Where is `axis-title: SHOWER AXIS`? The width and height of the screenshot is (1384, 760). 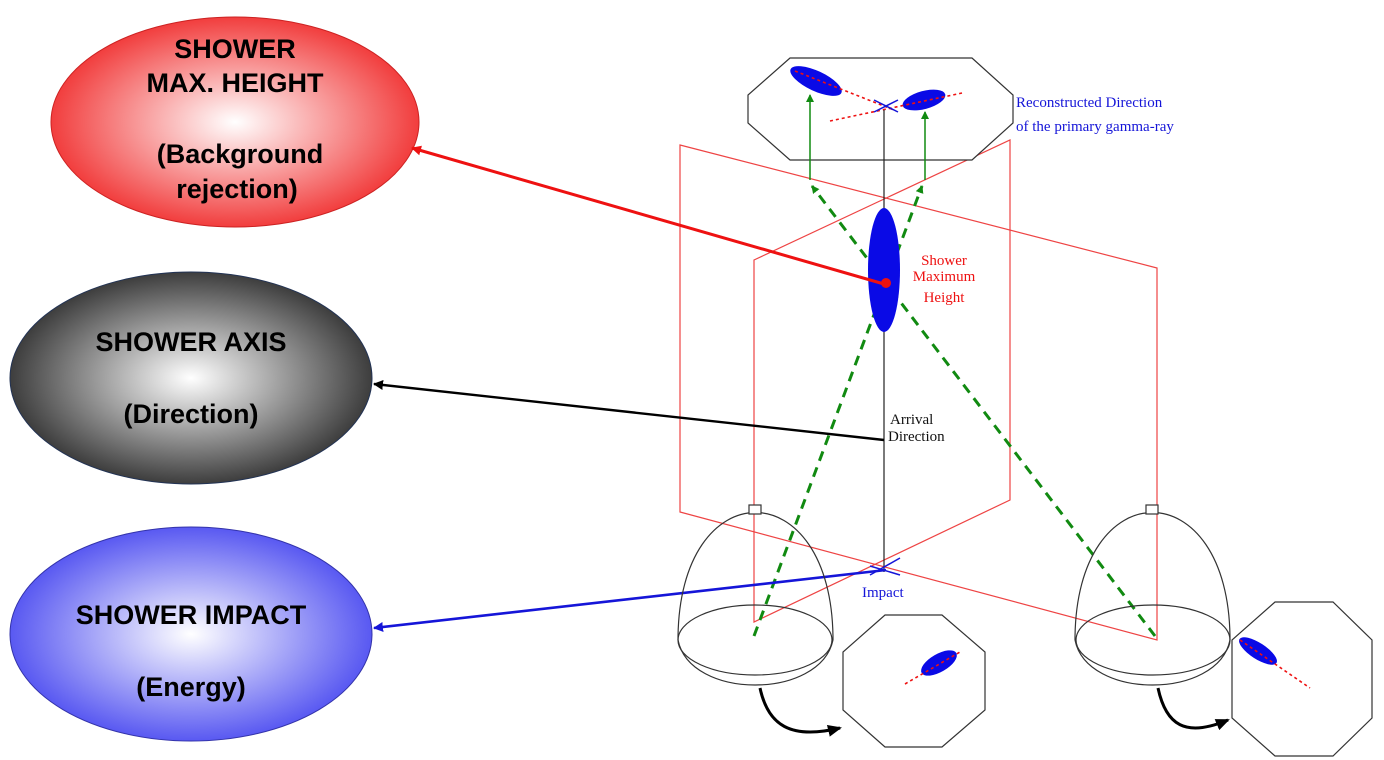 axis-title: SHOWER AXIS is located at coordinates (190, 342).